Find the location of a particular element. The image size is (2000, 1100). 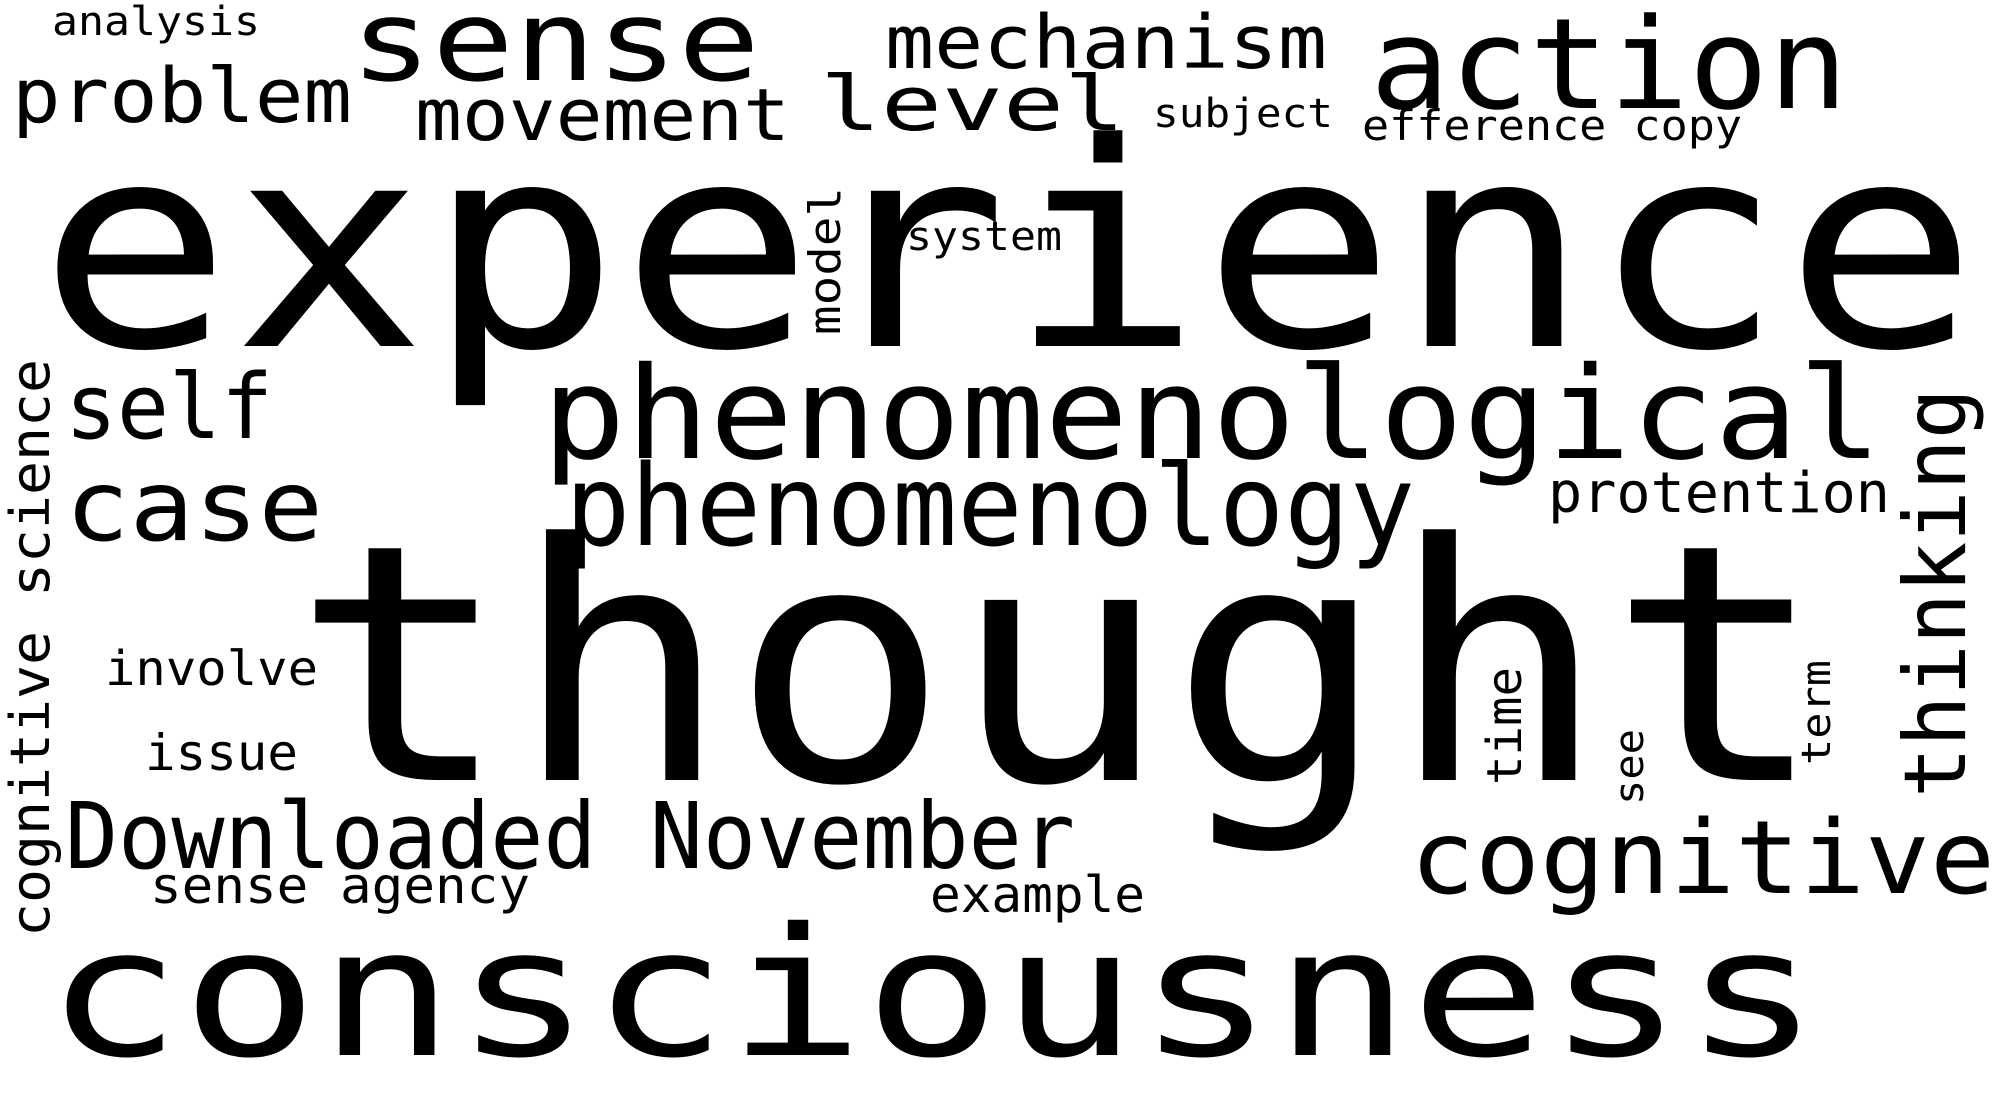

word-level: level is located at coordinates (972, 103).